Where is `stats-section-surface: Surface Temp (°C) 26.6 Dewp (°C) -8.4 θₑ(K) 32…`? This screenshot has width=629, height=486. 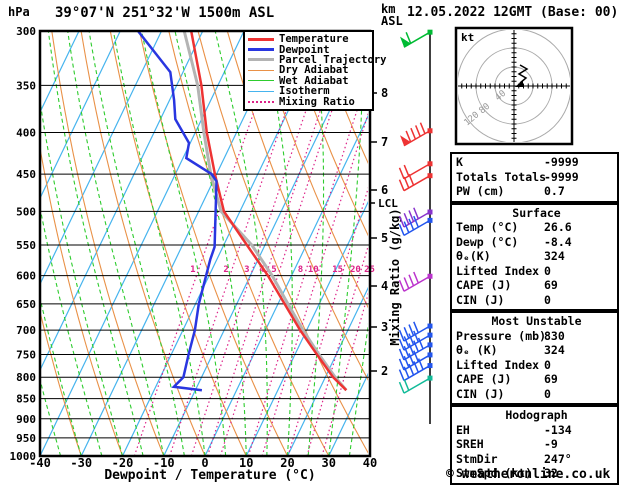 stats-section-surface: Surface Temp (°C) 26.6 Dewp (°C) -8.4 θₑ(K) 32… is located at coordinates (534, 256).